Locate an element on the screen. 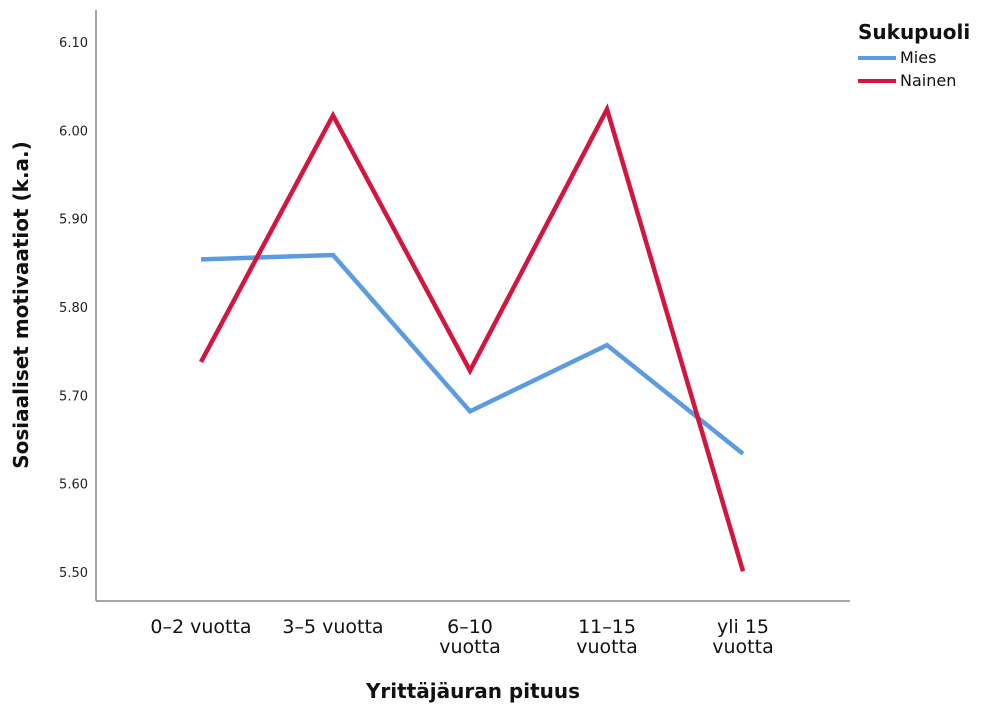  y-tick-label: 6.10 is located at coordinates (73, 43).